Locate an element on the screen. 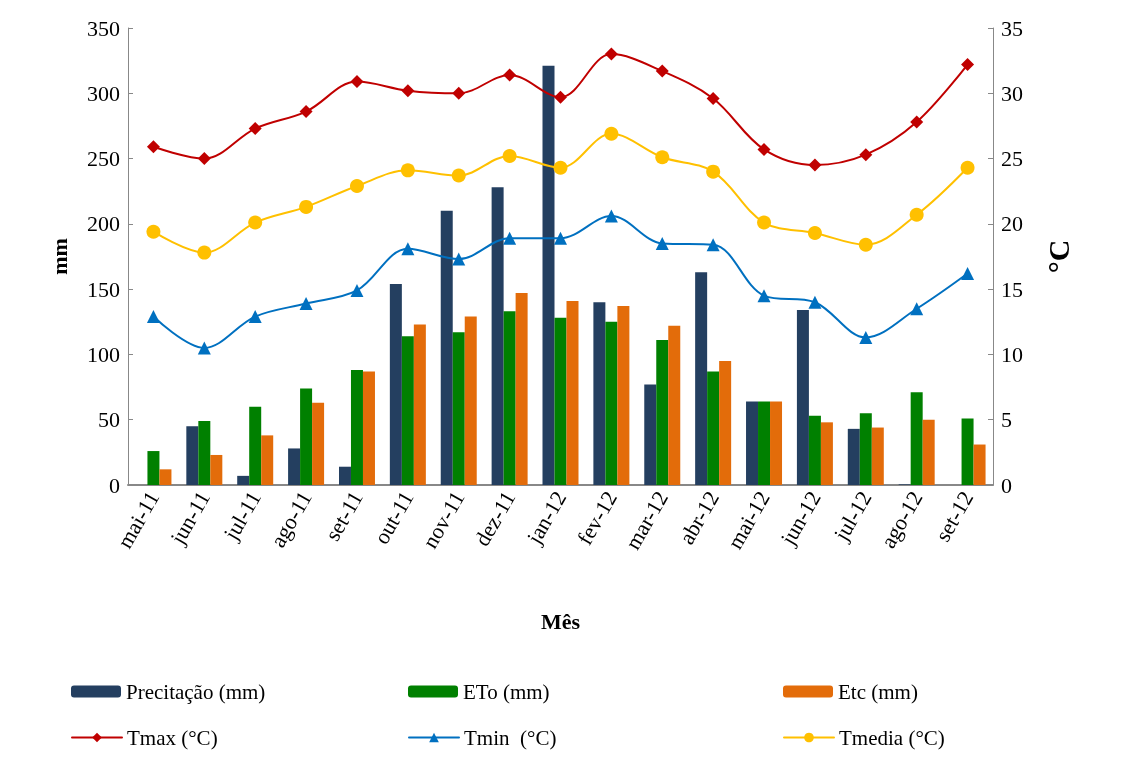  y-tick-label: 250 is located at coordinates (103, 159).